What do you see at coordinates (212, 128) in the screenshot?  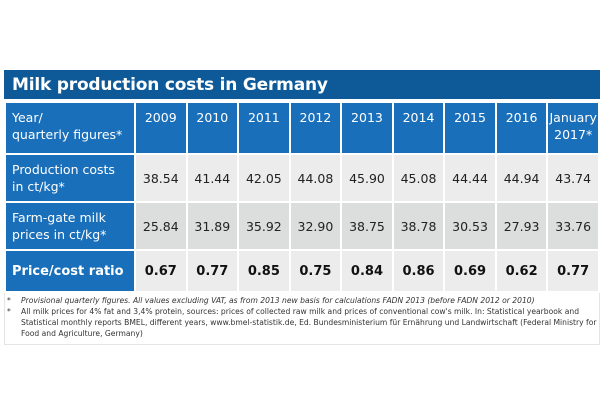 I see `column-header: 2010` at bounding box center [212, 128].